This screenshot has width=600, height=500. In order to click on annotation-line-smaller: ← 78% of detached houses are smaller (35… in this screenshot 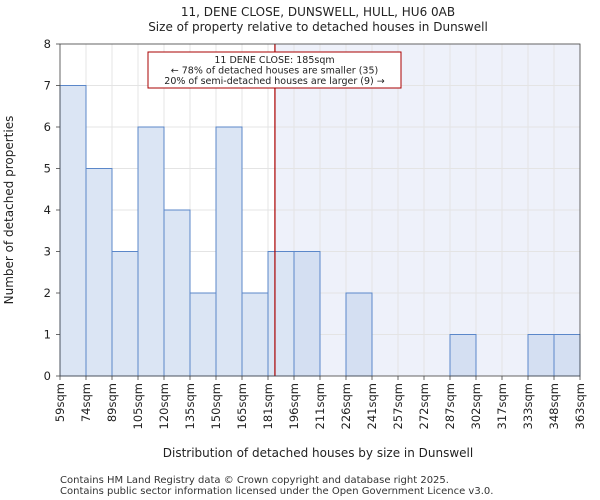, I will do `click(274, 71)`.